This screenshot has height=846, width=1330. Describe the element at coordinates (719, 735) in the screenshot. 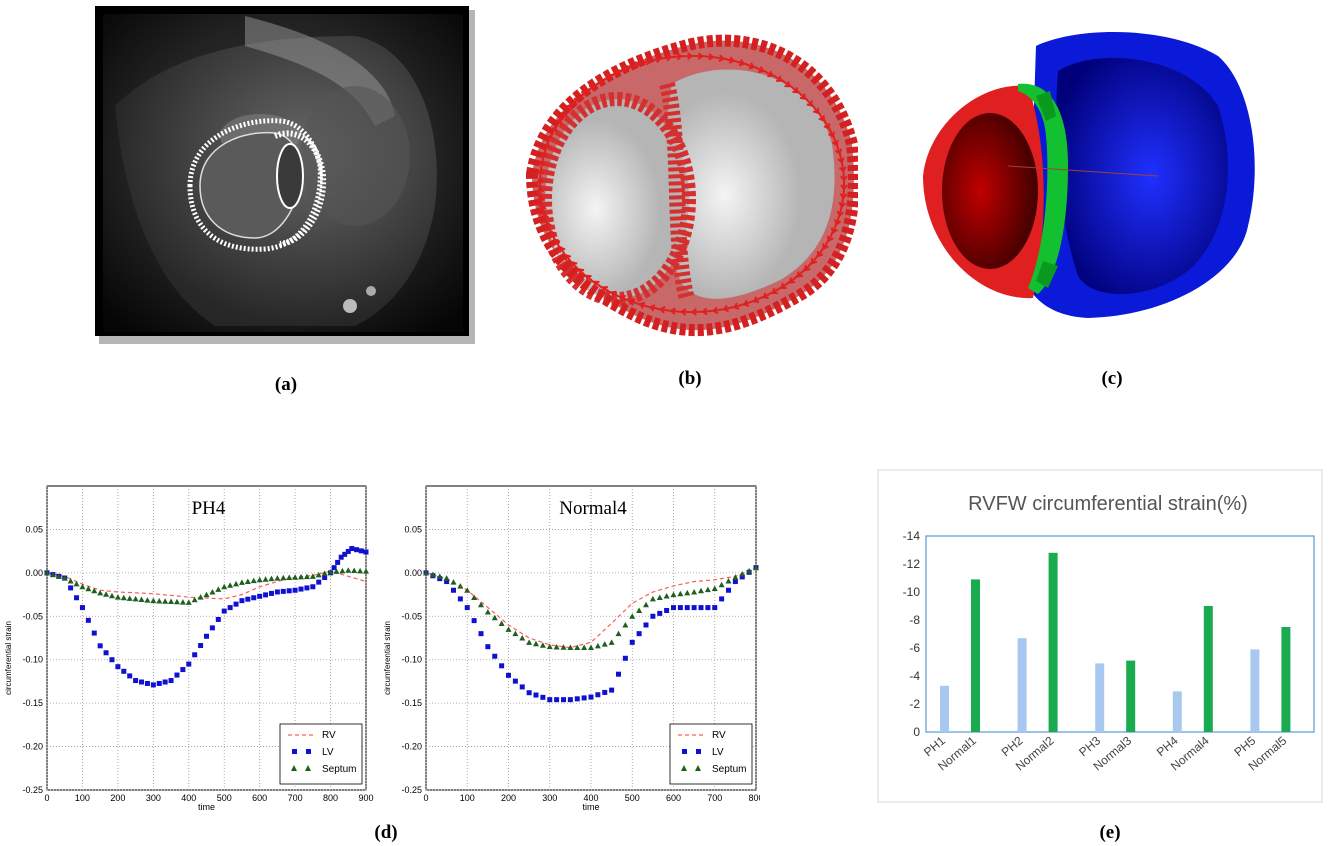

I see `legend-label: RV` at that location.